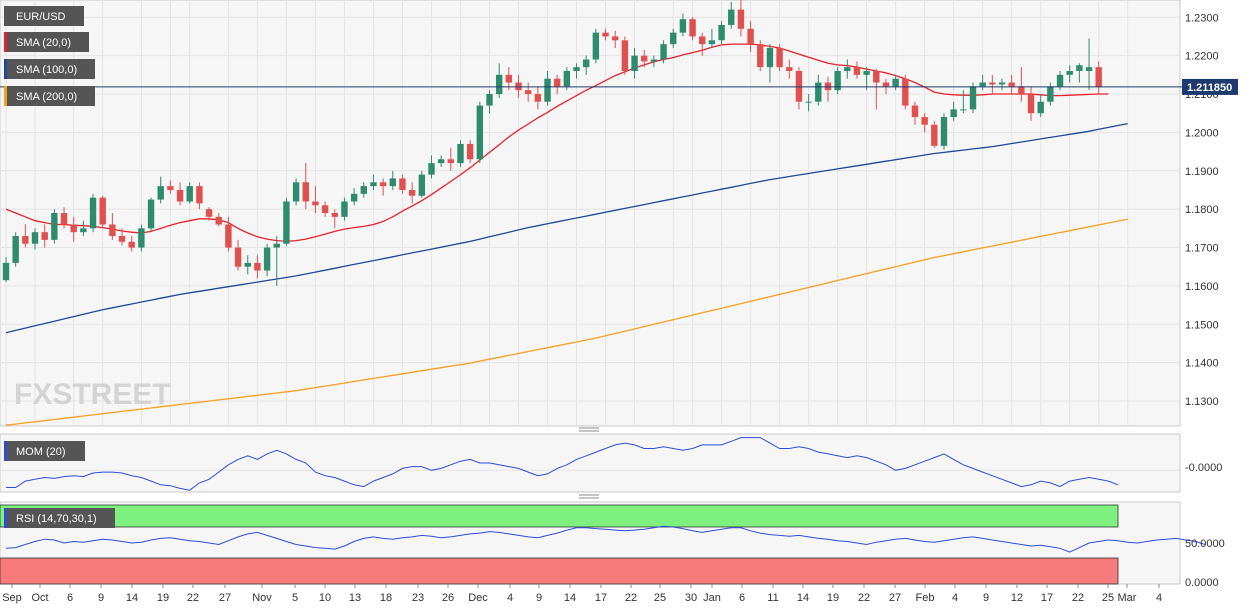 Image resolution: width=1250 pixels, height=609 pixels. I want to click on price-tick-label: 1.1700, so click(1202, 249).